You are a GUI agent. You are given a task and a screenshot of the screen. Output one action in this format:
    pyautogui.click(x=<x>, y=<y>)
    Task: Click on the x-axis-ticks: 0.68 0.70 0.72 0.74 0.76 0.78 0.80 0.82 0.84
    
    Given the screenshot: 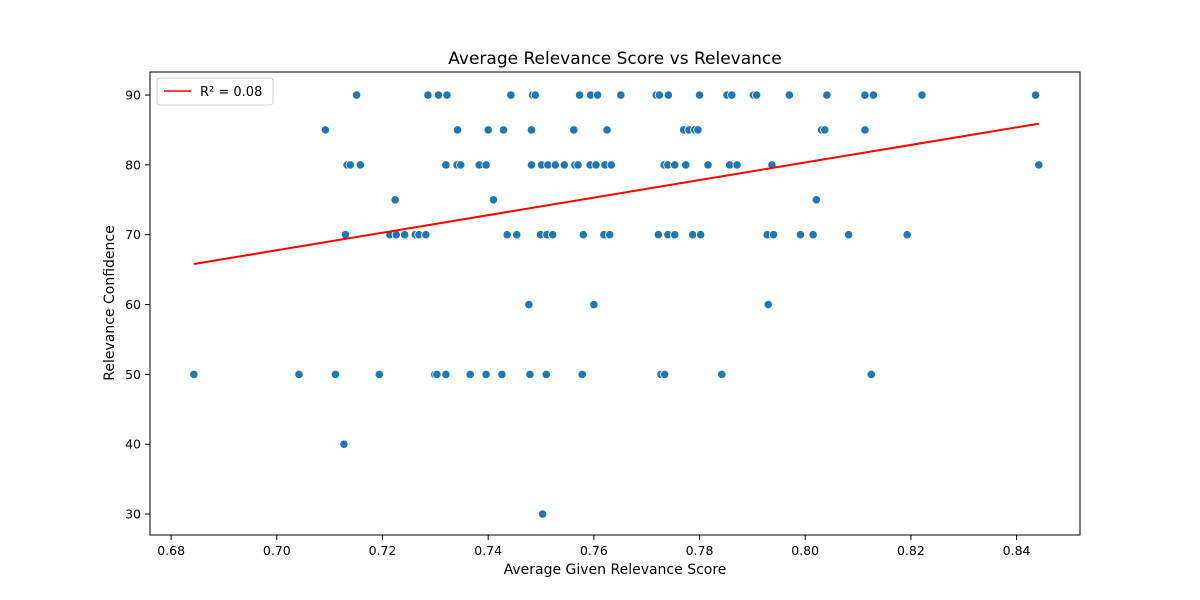 What is the action you would take?
    pyautogui.click(x=594, y=546)
    